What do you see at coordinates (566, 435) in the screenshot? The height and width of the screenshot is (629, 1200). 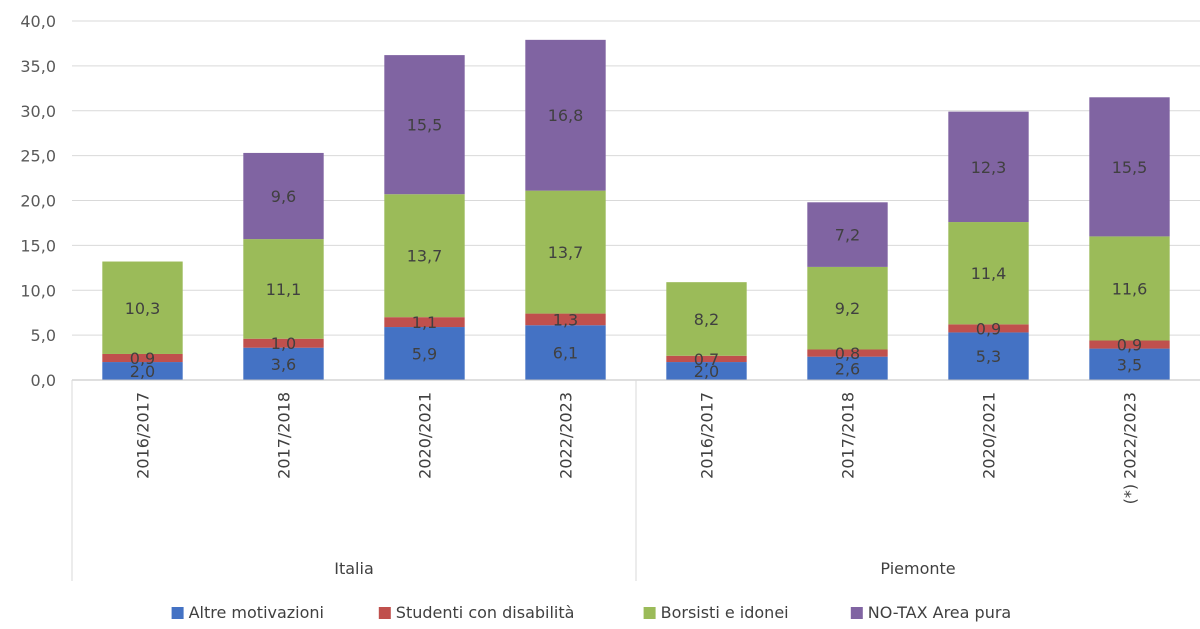 I see `category-label: 2022/2023` at bounding box center [566, 435].